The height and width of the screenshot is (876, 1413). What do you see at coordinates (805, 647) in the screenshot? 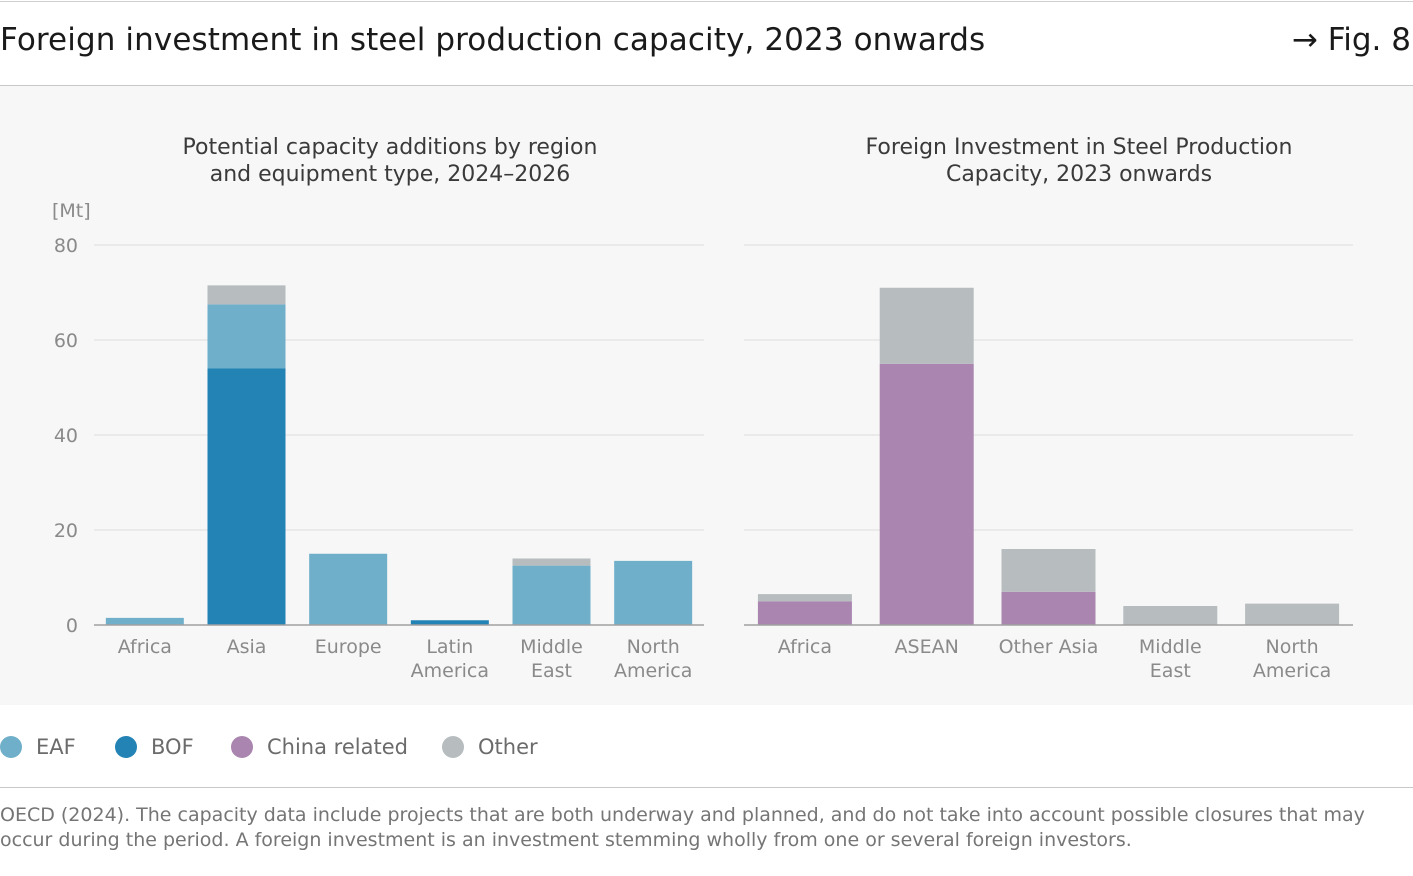
I see `chart2-xlabel-africa-line-1: Africa` at bounding box center [805, 647].